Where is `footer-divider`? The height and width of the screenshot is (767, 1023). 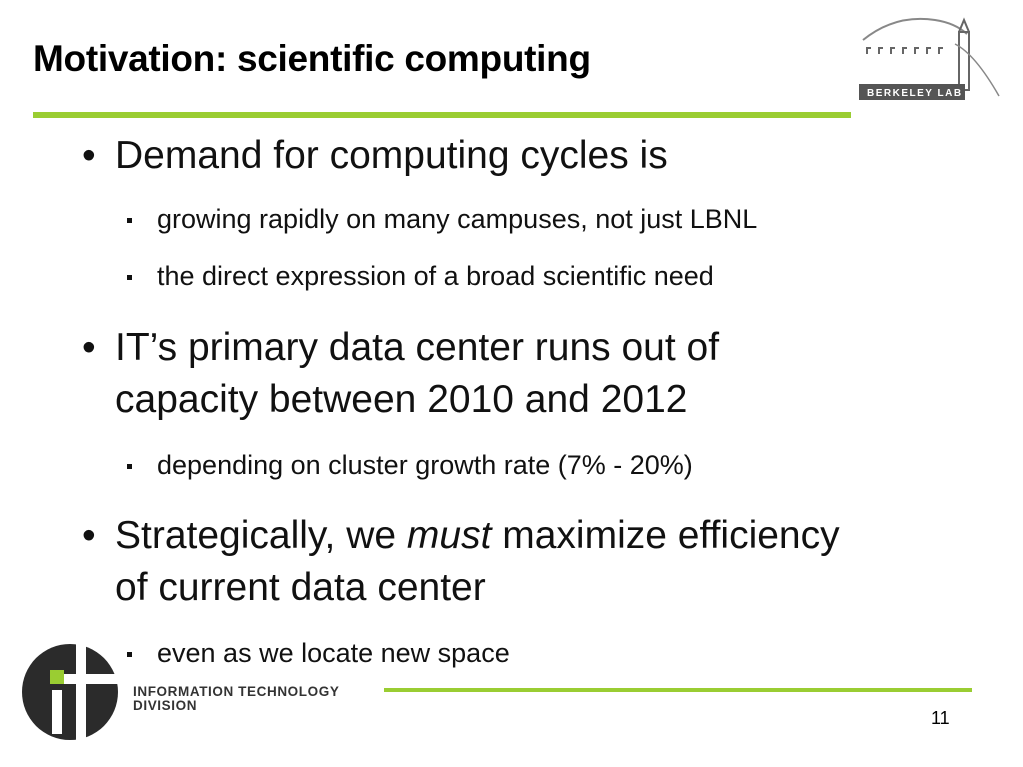 footer-divider is located at coordinates (678, 690).